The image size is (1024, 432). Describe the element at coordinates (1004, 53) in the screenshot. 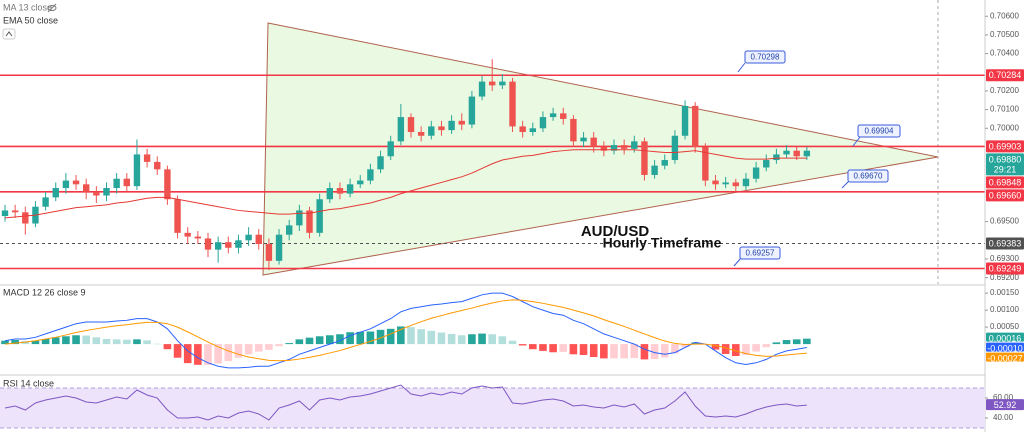

I see `y-tick-label: 0.70400` at that location.